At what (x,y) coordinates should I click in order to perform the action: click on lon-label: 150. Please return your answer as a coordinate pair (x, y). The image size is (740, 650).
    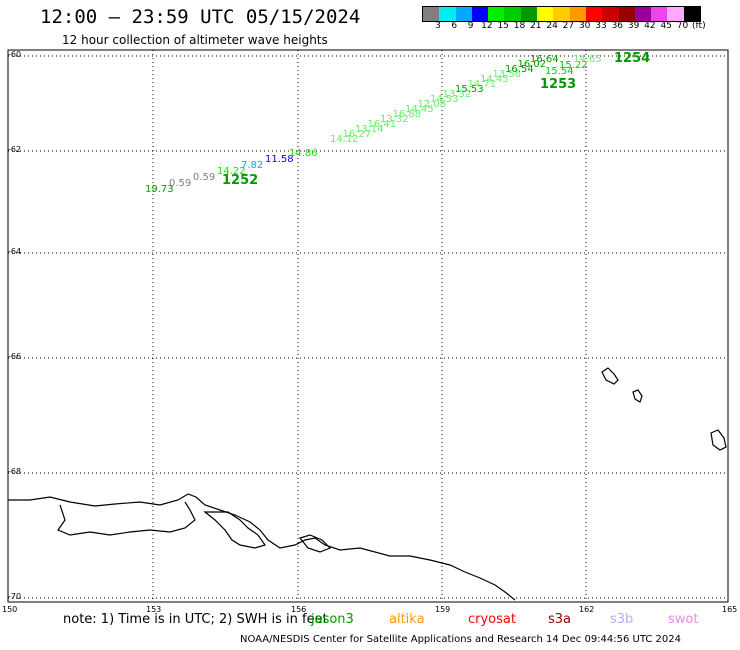
    Looking at the image, I should click on (10, 609).